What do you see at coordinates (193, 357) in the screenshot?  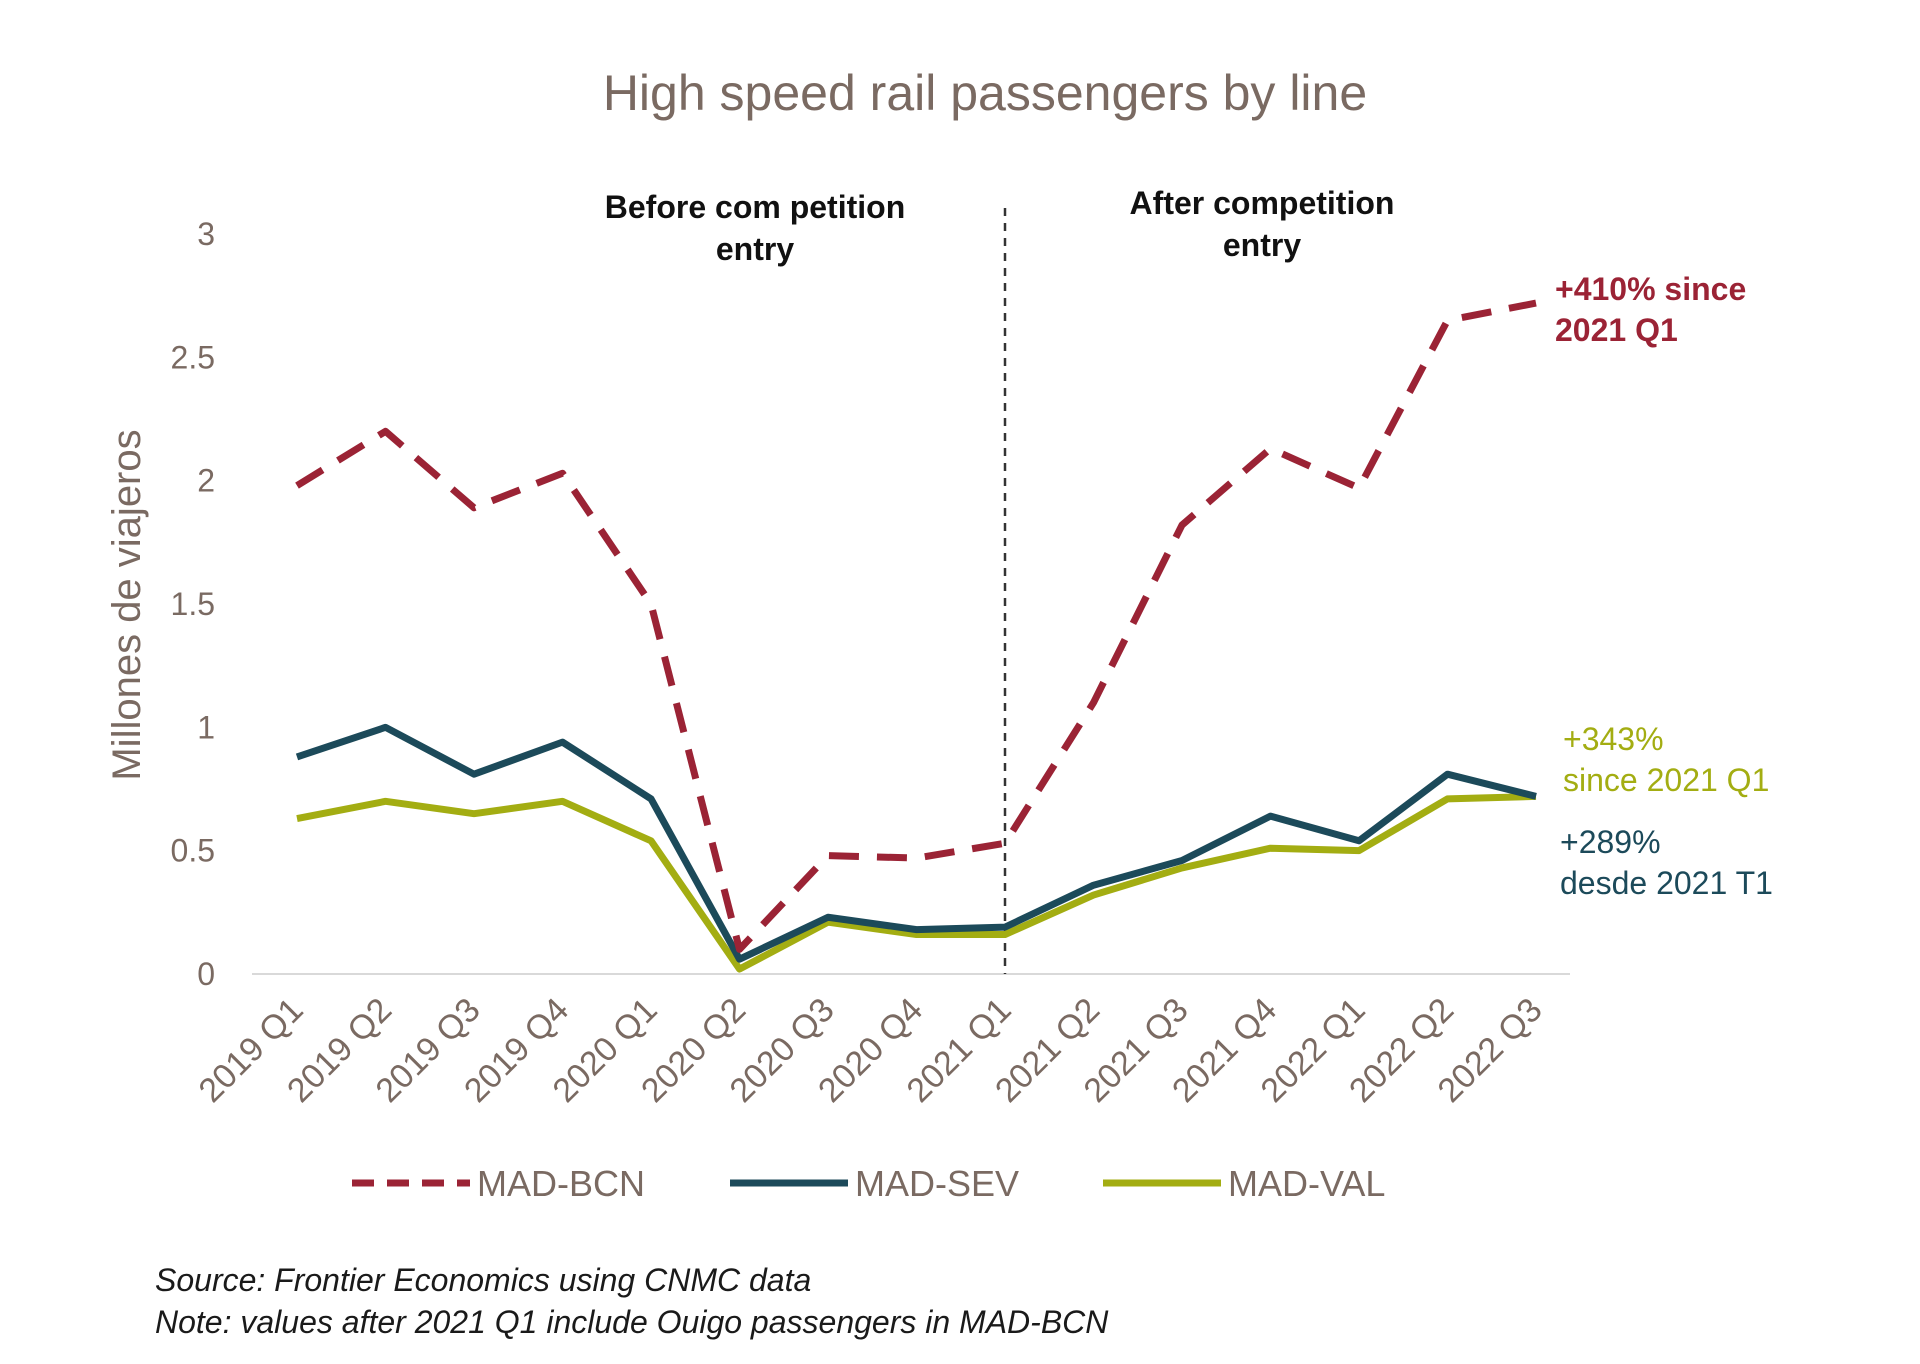 I see `y-tick-label: 2.5` at bounding box center [193, 357].